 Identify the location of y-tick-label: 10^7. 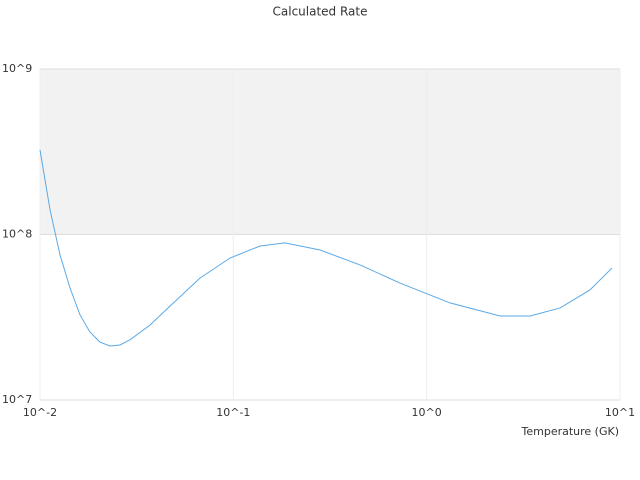
(17, 399).